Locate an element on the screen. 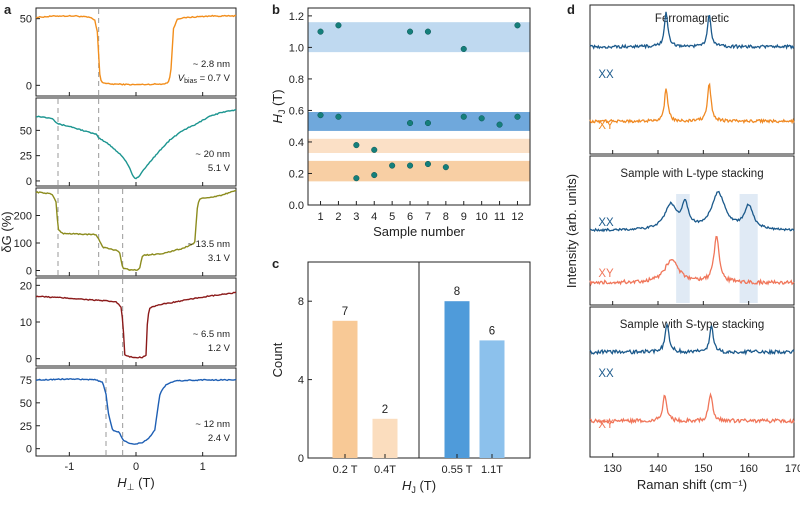 This screenshot has height=519, width=800. x-tick-label: 3 is located at coordinates (356, 217).